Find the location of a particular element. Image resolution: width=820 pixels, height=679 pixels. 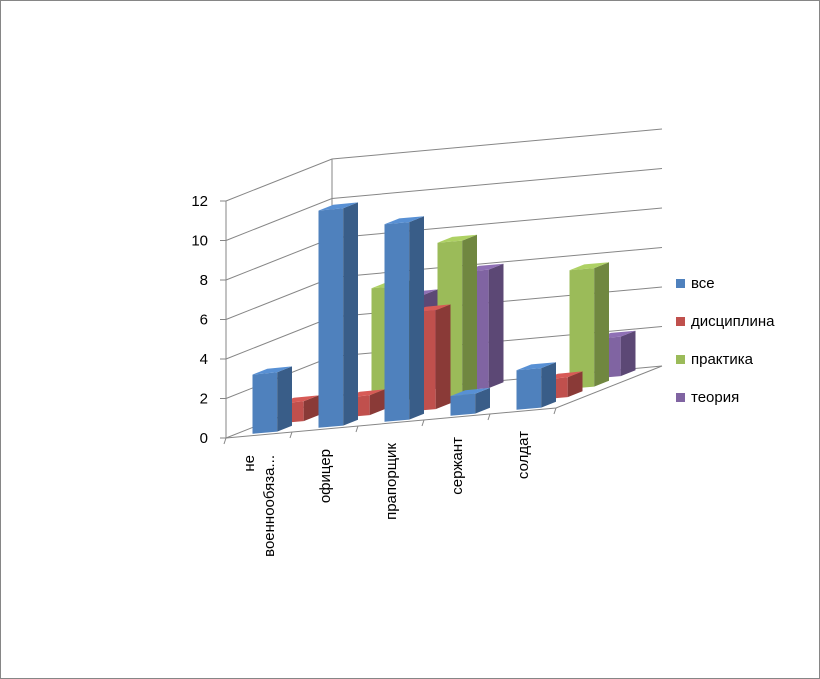

x-category-label: офицер is located at coordinates (325, 476).